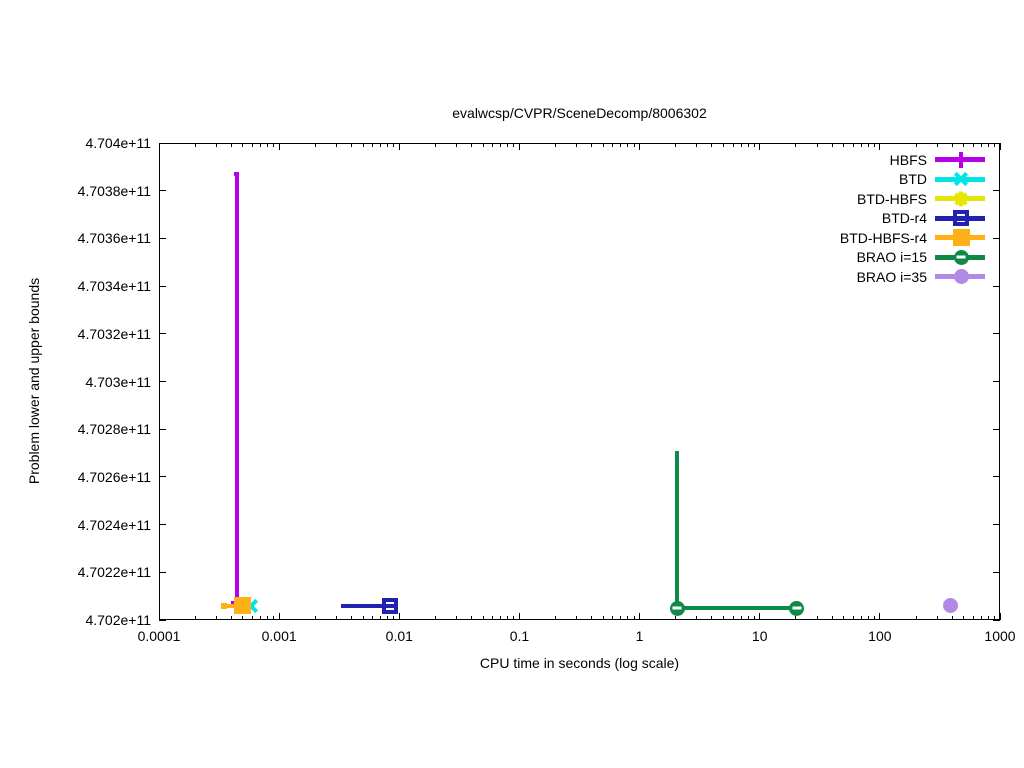 The width and height of the screenshot is (1024, 768). I want to click on legend-label-btd: BTD, so click(913, 179).